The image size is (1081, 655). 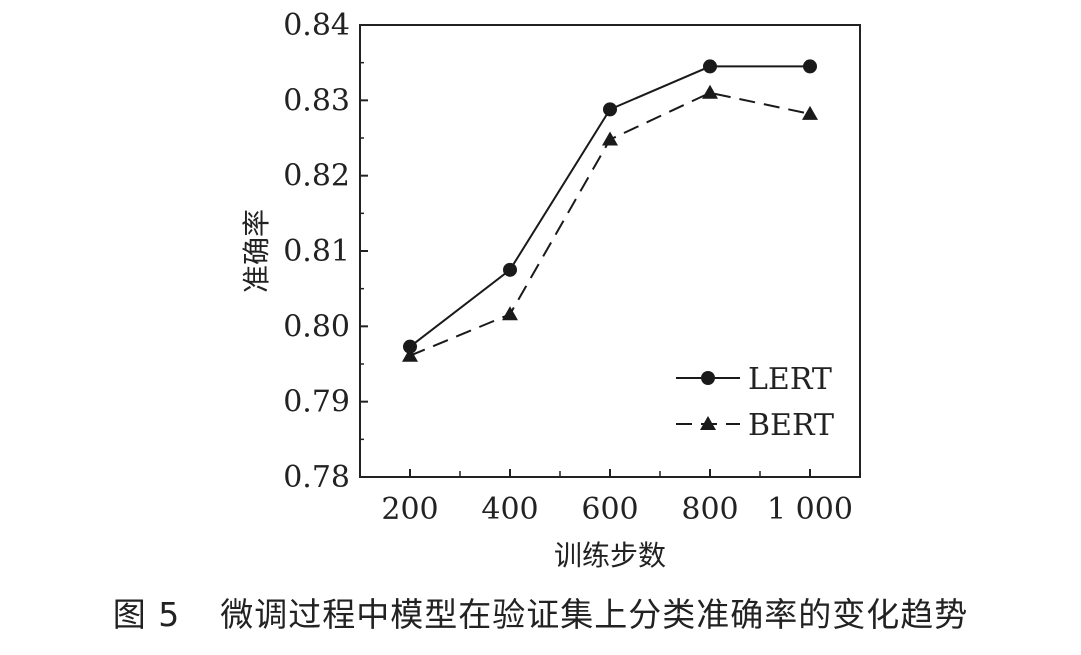 I want to click on y-tick-label: 0.82, so click(x=316, y=176).